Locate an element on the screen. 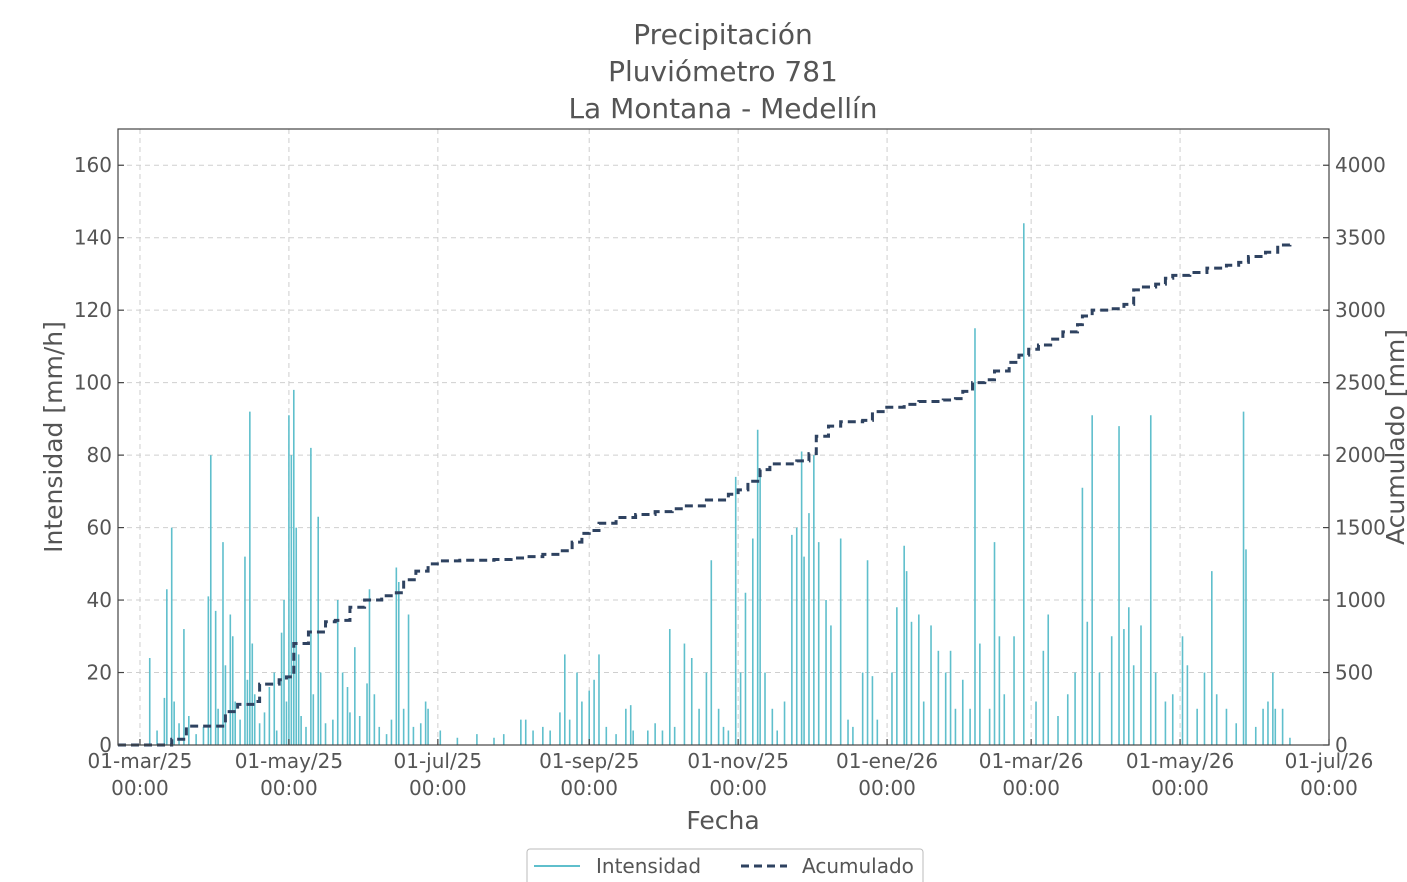 Image resolution: width=1407 pixels, height=882 pixels. y-right-tick-label: 2000 is located at coordinates (1360, 455).